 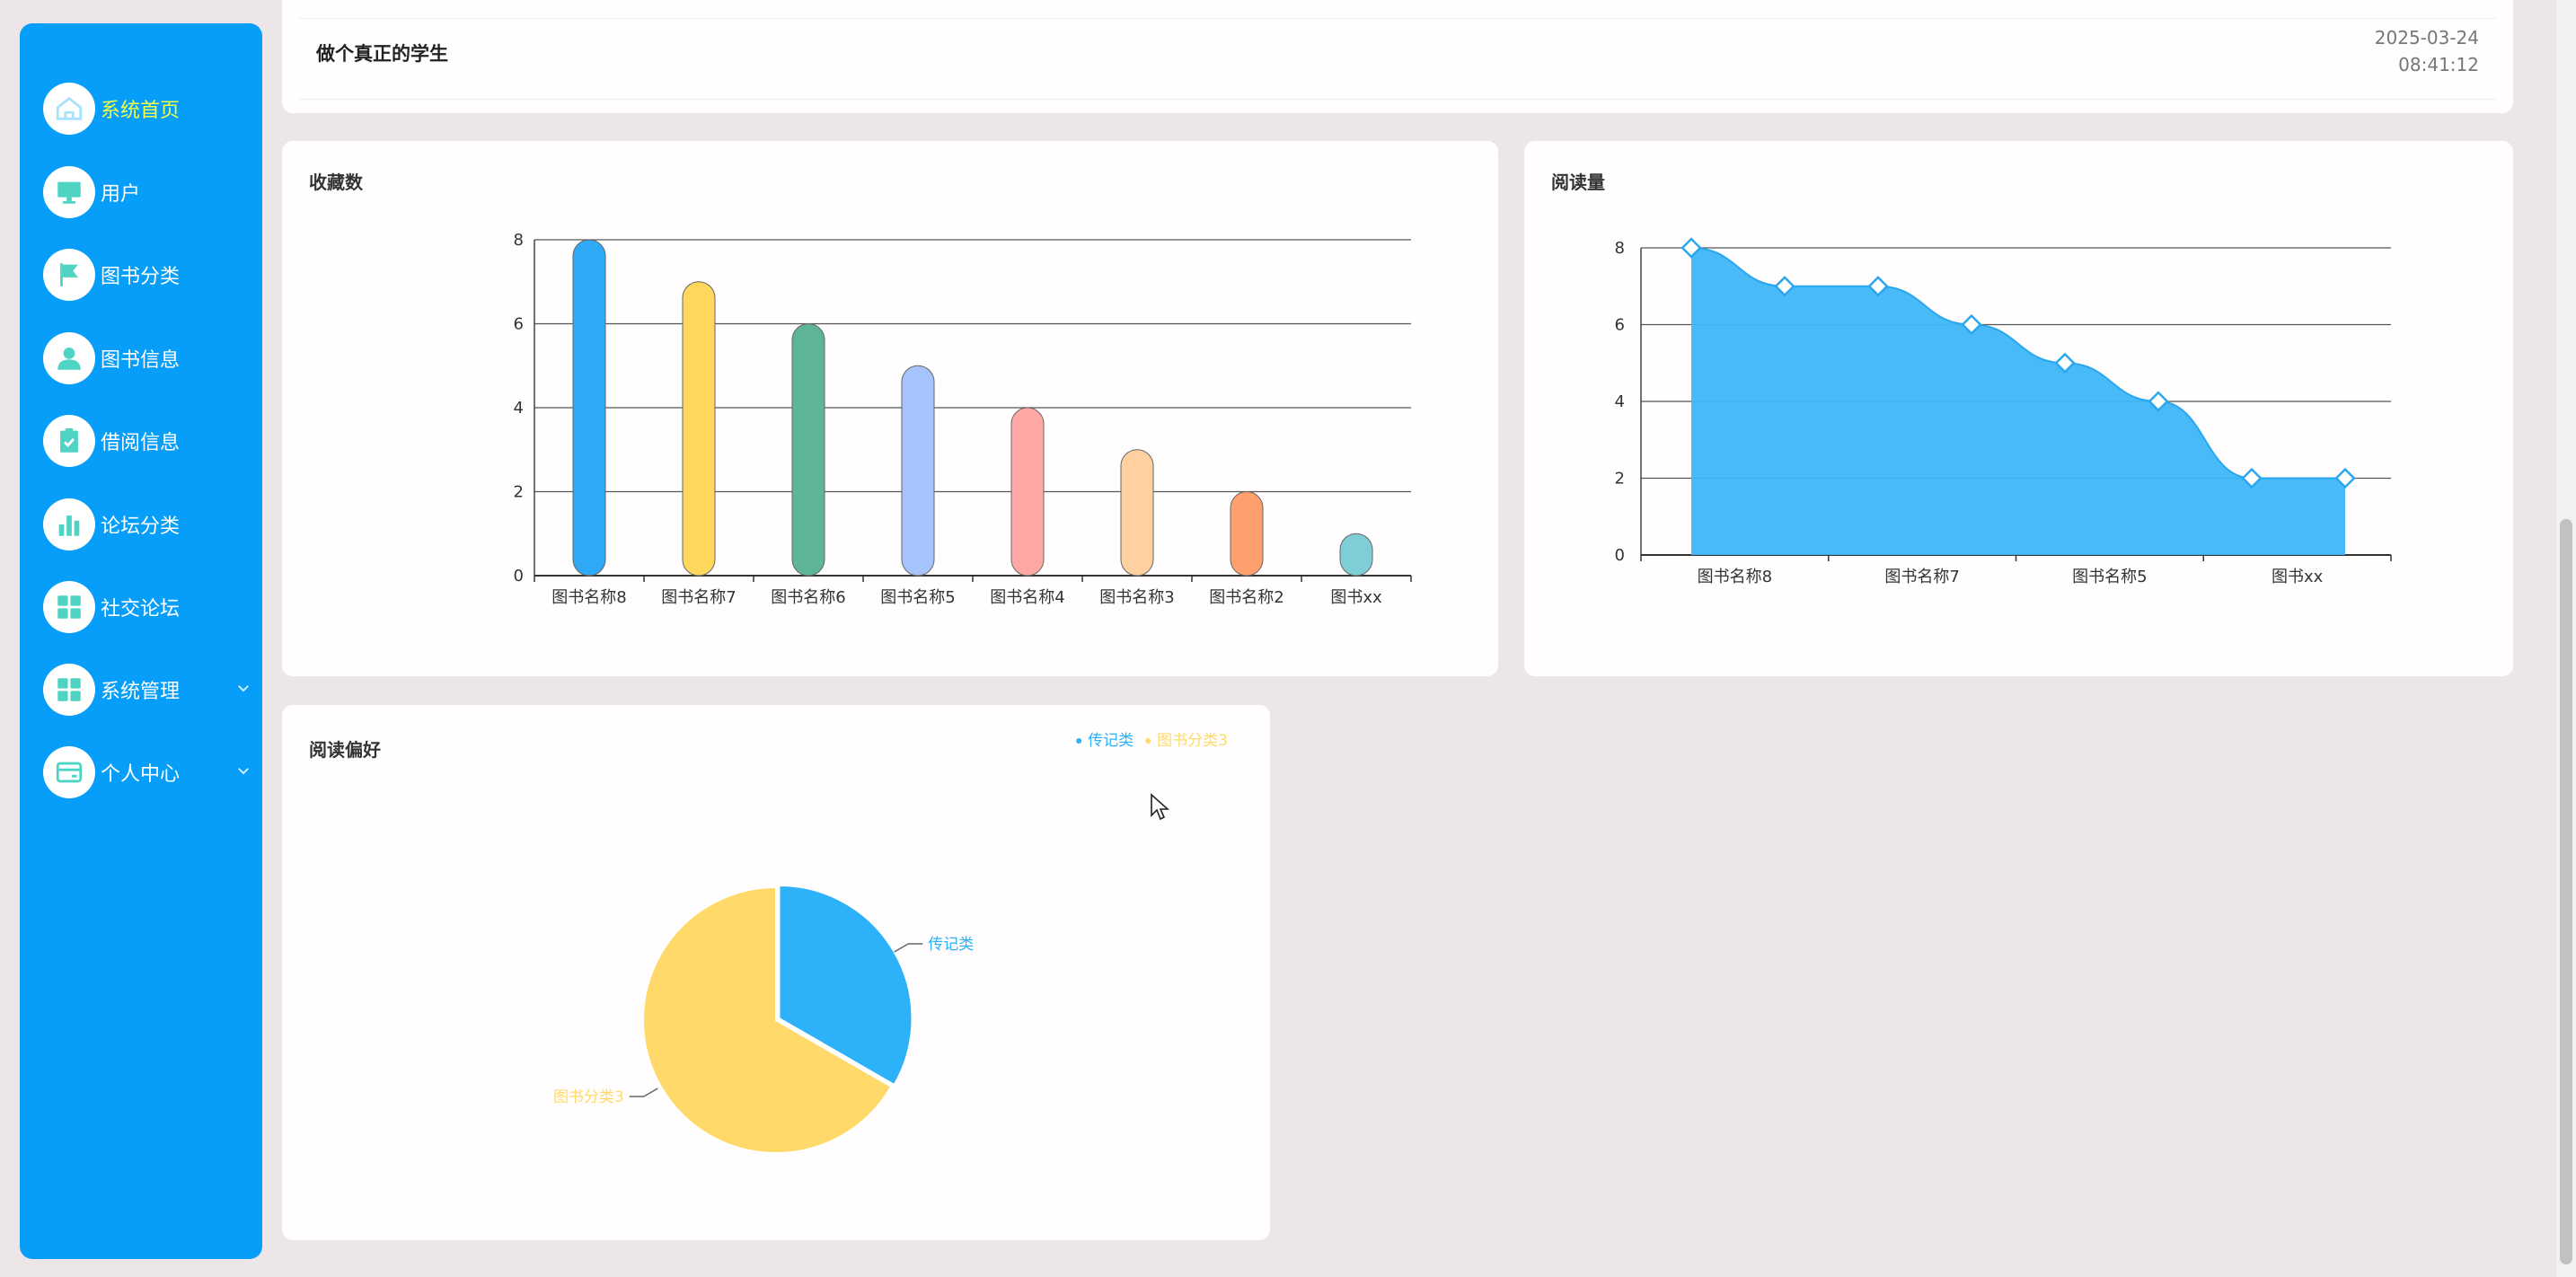 What do you see at coordinates (1160, 807) in the screenshot?
I see `mouse-cursor-icon` at bounding box center [1160, 807].